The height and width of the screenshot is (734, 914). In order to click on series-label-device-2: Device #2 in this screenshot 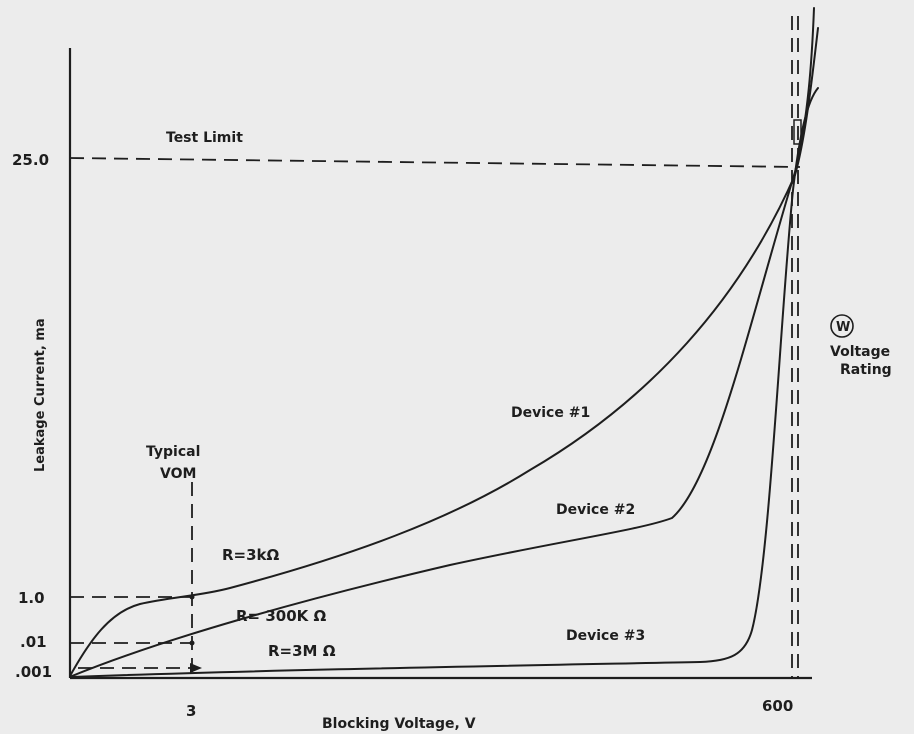, I will do `click(595, 510)`.